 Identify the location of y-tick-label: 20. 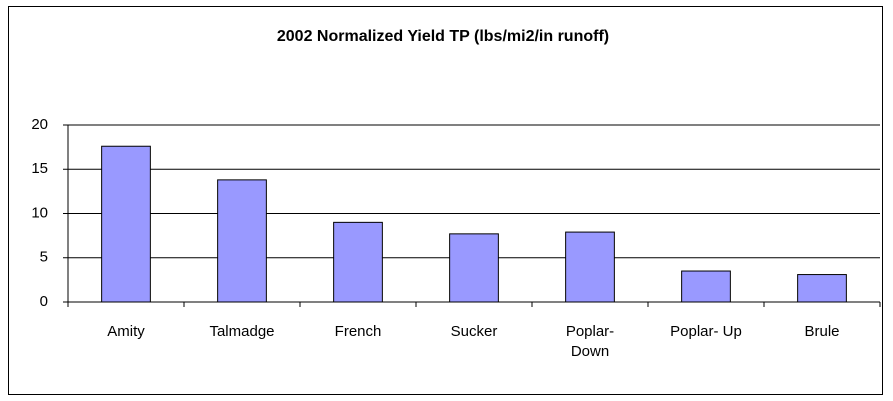
(39, 124).